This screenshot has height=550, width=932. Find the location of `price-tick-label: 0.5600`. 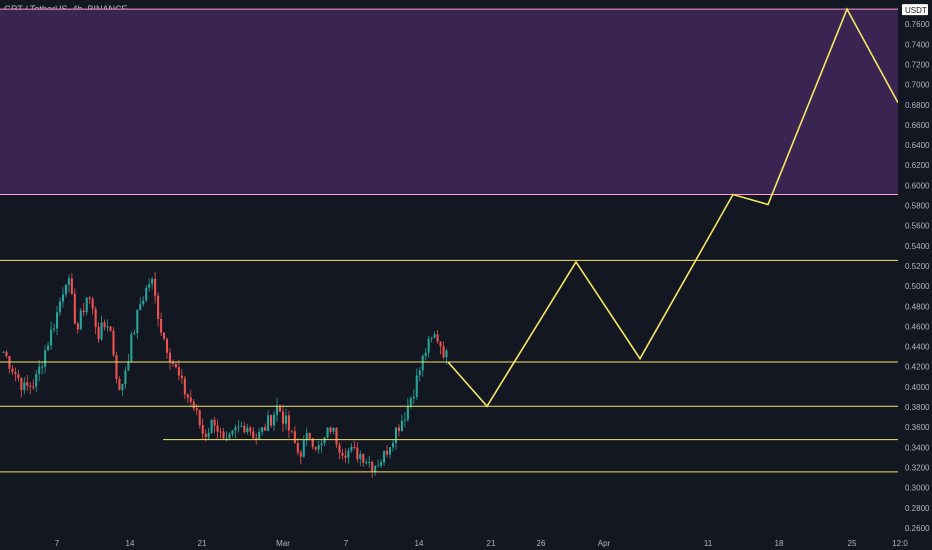

price-tick-label: 0.5600 is located at coordinates (917, 226).